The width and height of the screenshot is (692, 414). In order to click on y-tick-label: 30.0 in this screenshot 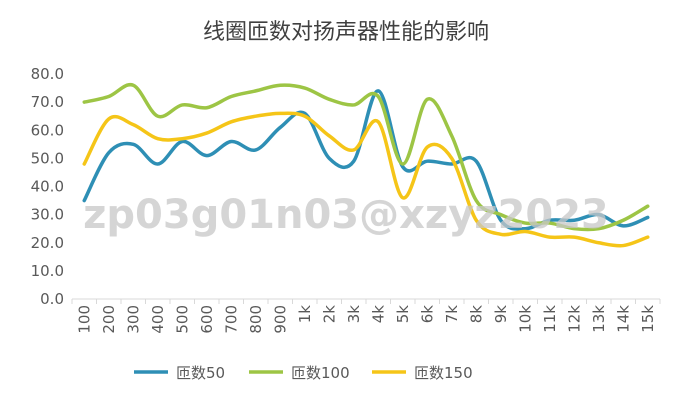, I will do `click(47, 215)`.